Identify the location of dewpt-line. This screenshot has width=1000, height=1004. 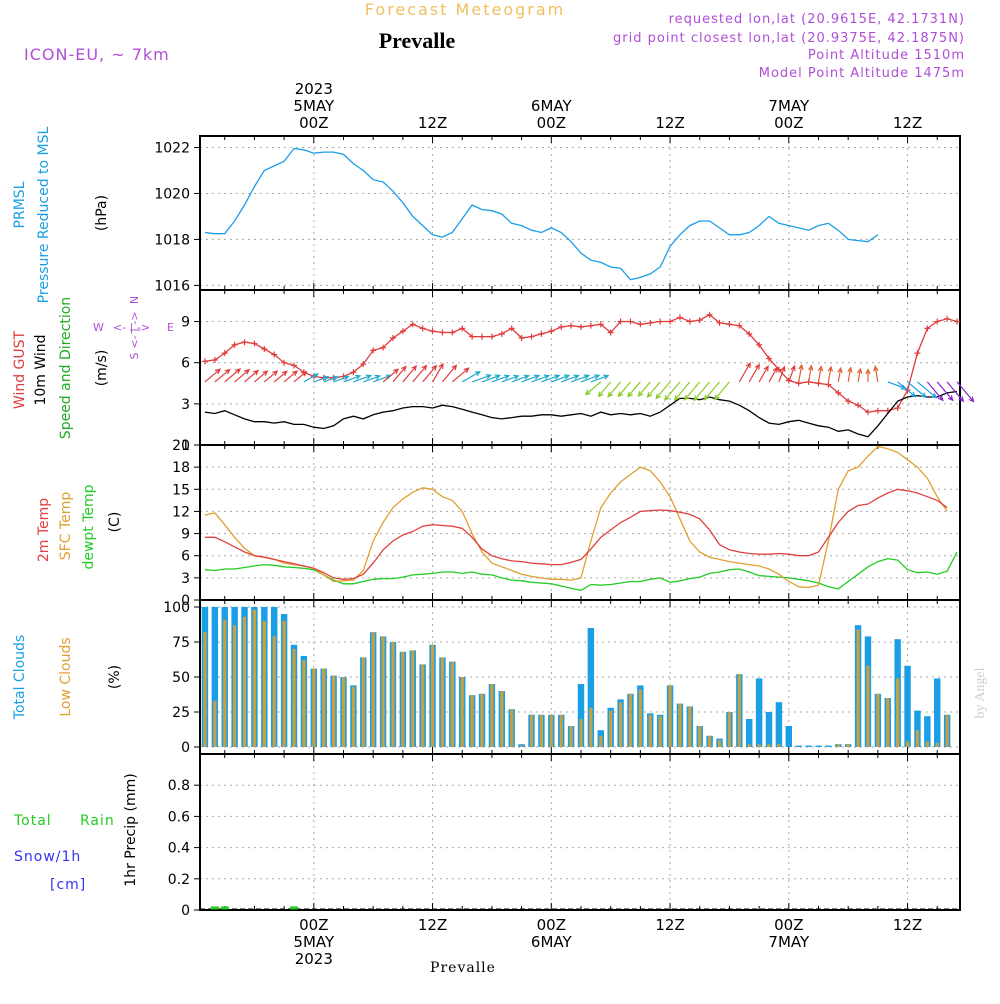
(581, 571).